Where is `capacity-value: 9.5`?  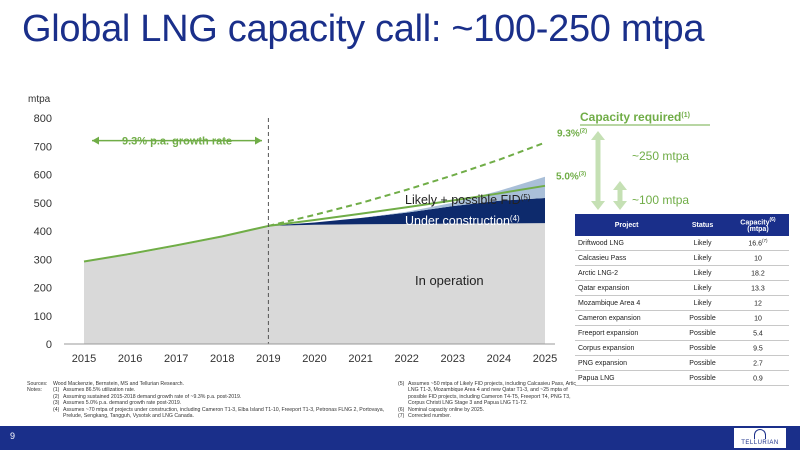 capacity-value: 9.5 is located at coordinates (758, 349).